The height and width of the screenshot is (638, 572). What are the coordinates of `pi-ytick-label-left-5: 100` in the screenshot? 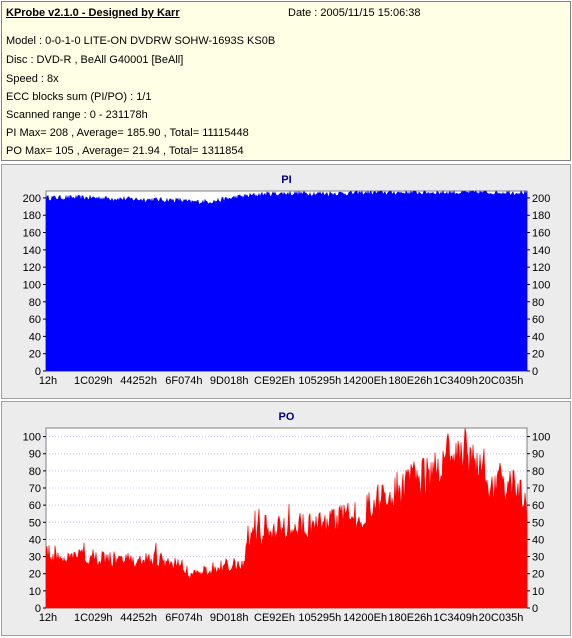 It's located at (32, 285).